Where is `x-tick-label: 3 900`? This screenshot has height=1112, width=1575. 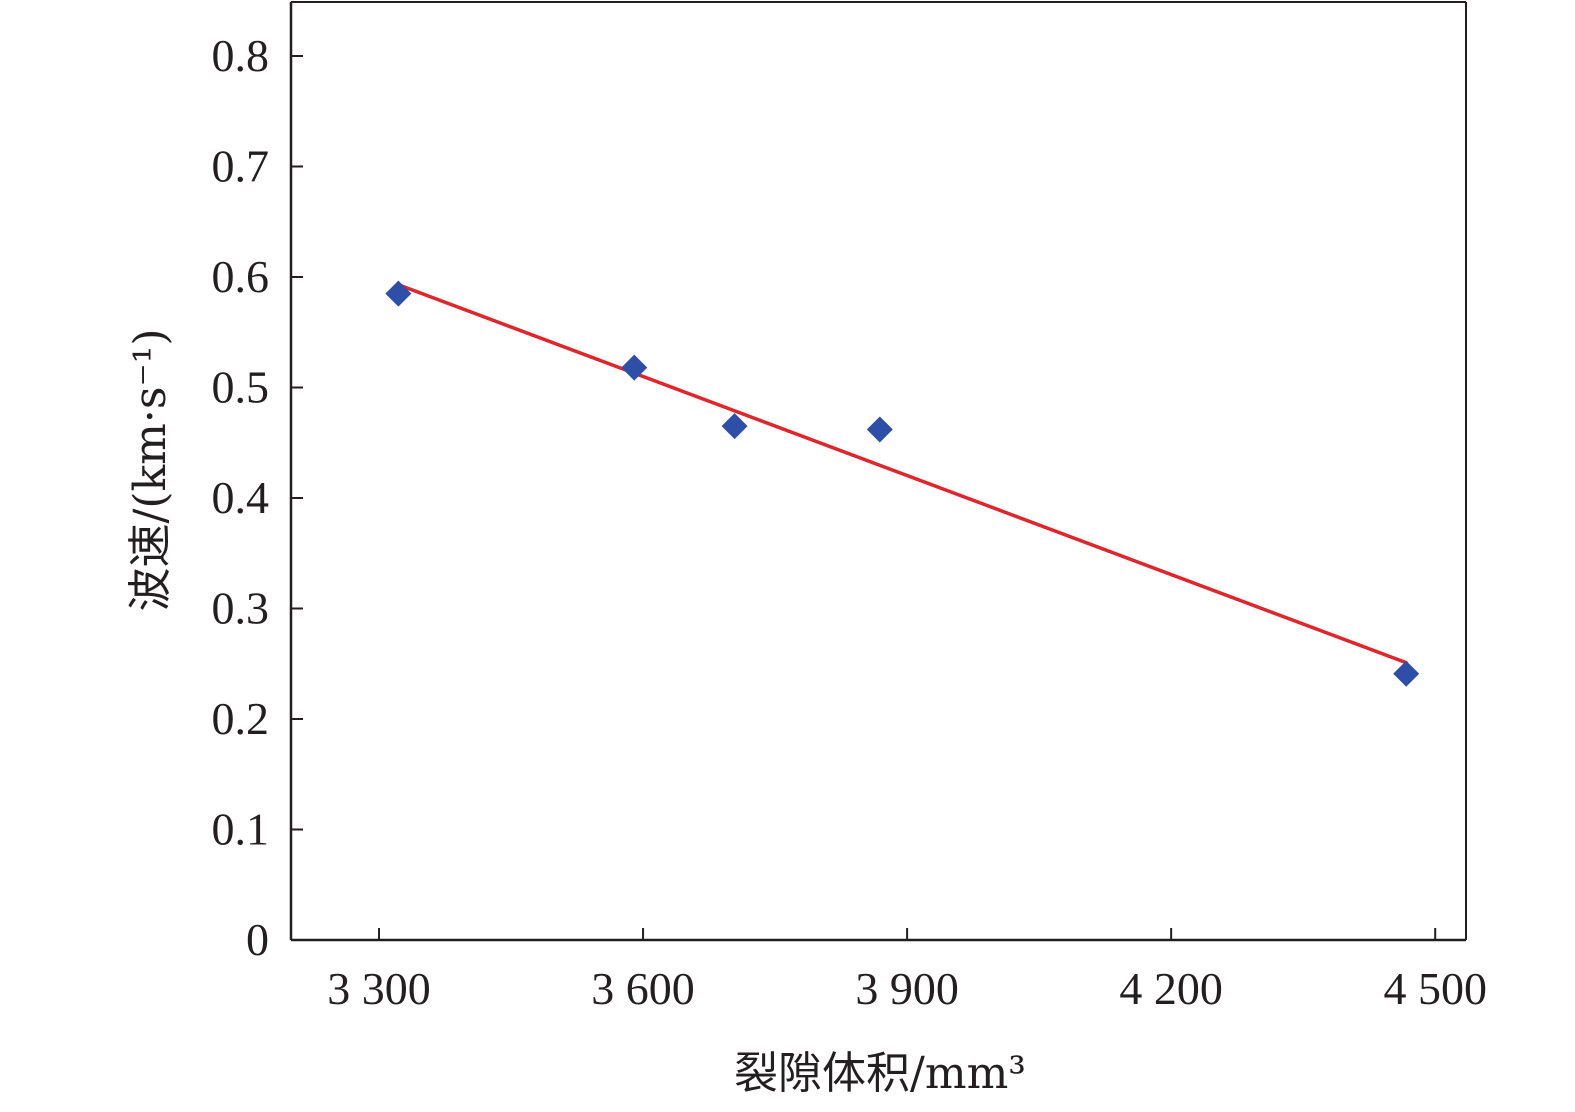
x-tick-label: 3 900 is located at coordinates (907, 988).